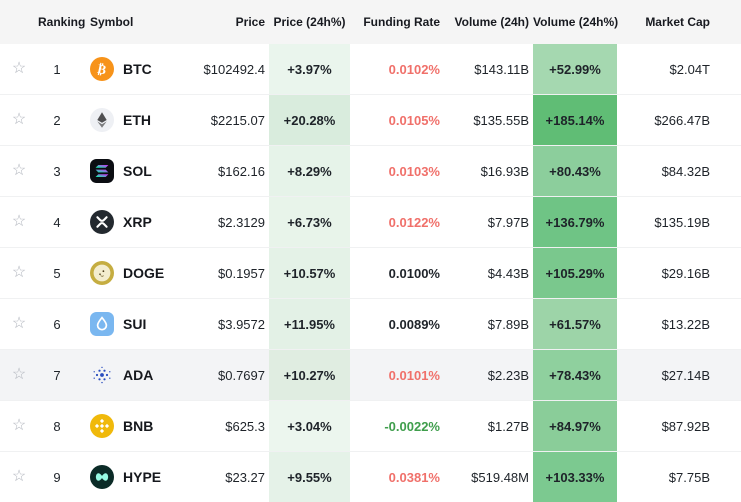 The width and height of the screenshot is (741, 502). I want to click on symbol-cell: HYPE, so click(129, 477).